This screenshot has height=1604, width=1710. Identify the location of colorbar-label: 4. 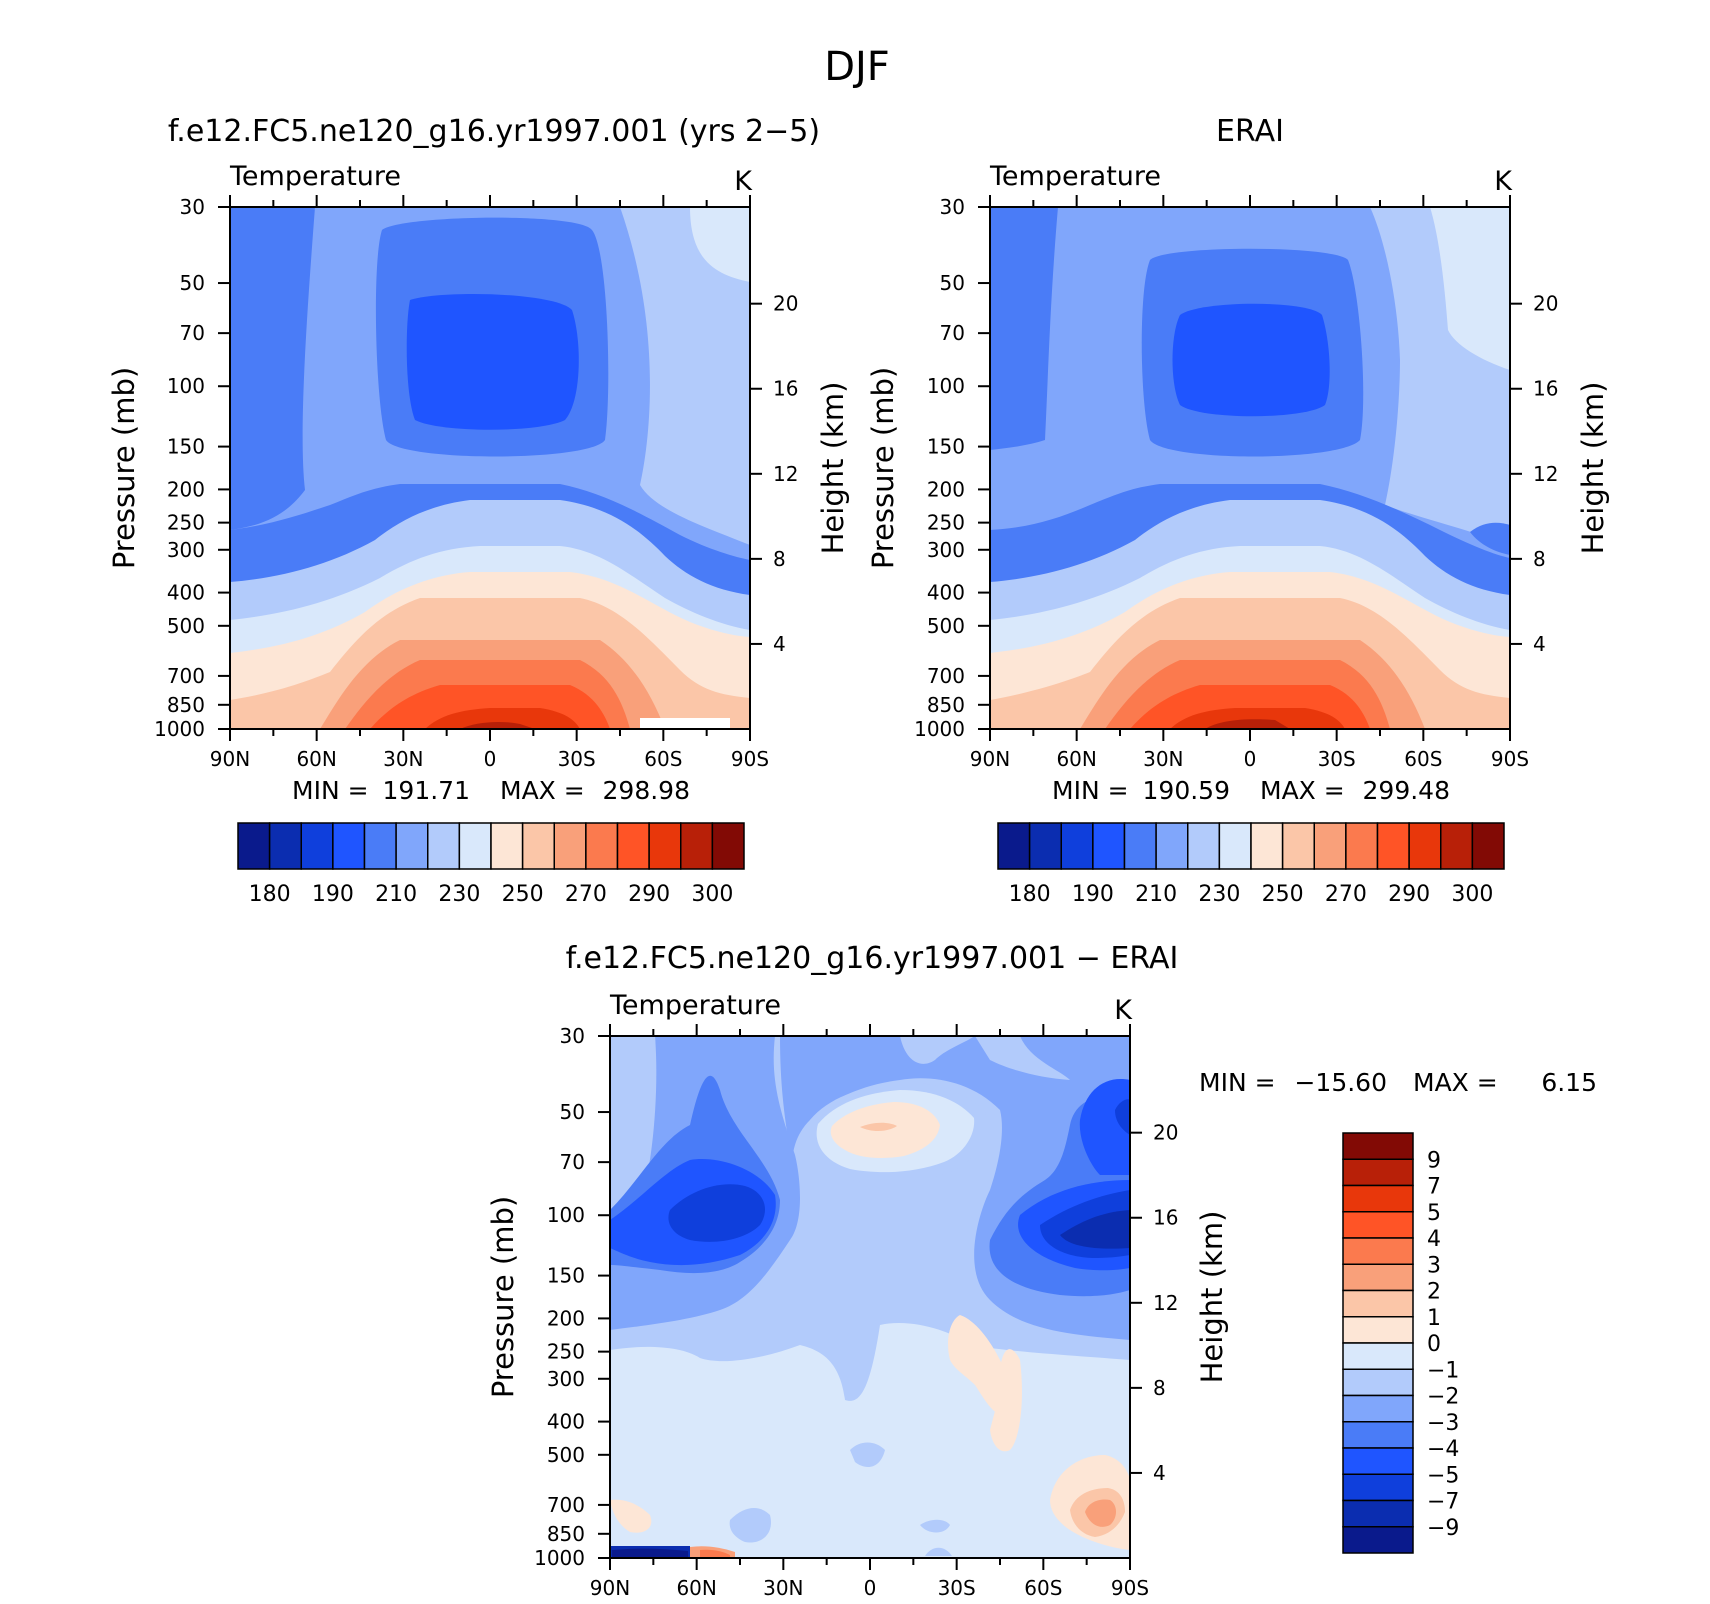
(1434, 1239).